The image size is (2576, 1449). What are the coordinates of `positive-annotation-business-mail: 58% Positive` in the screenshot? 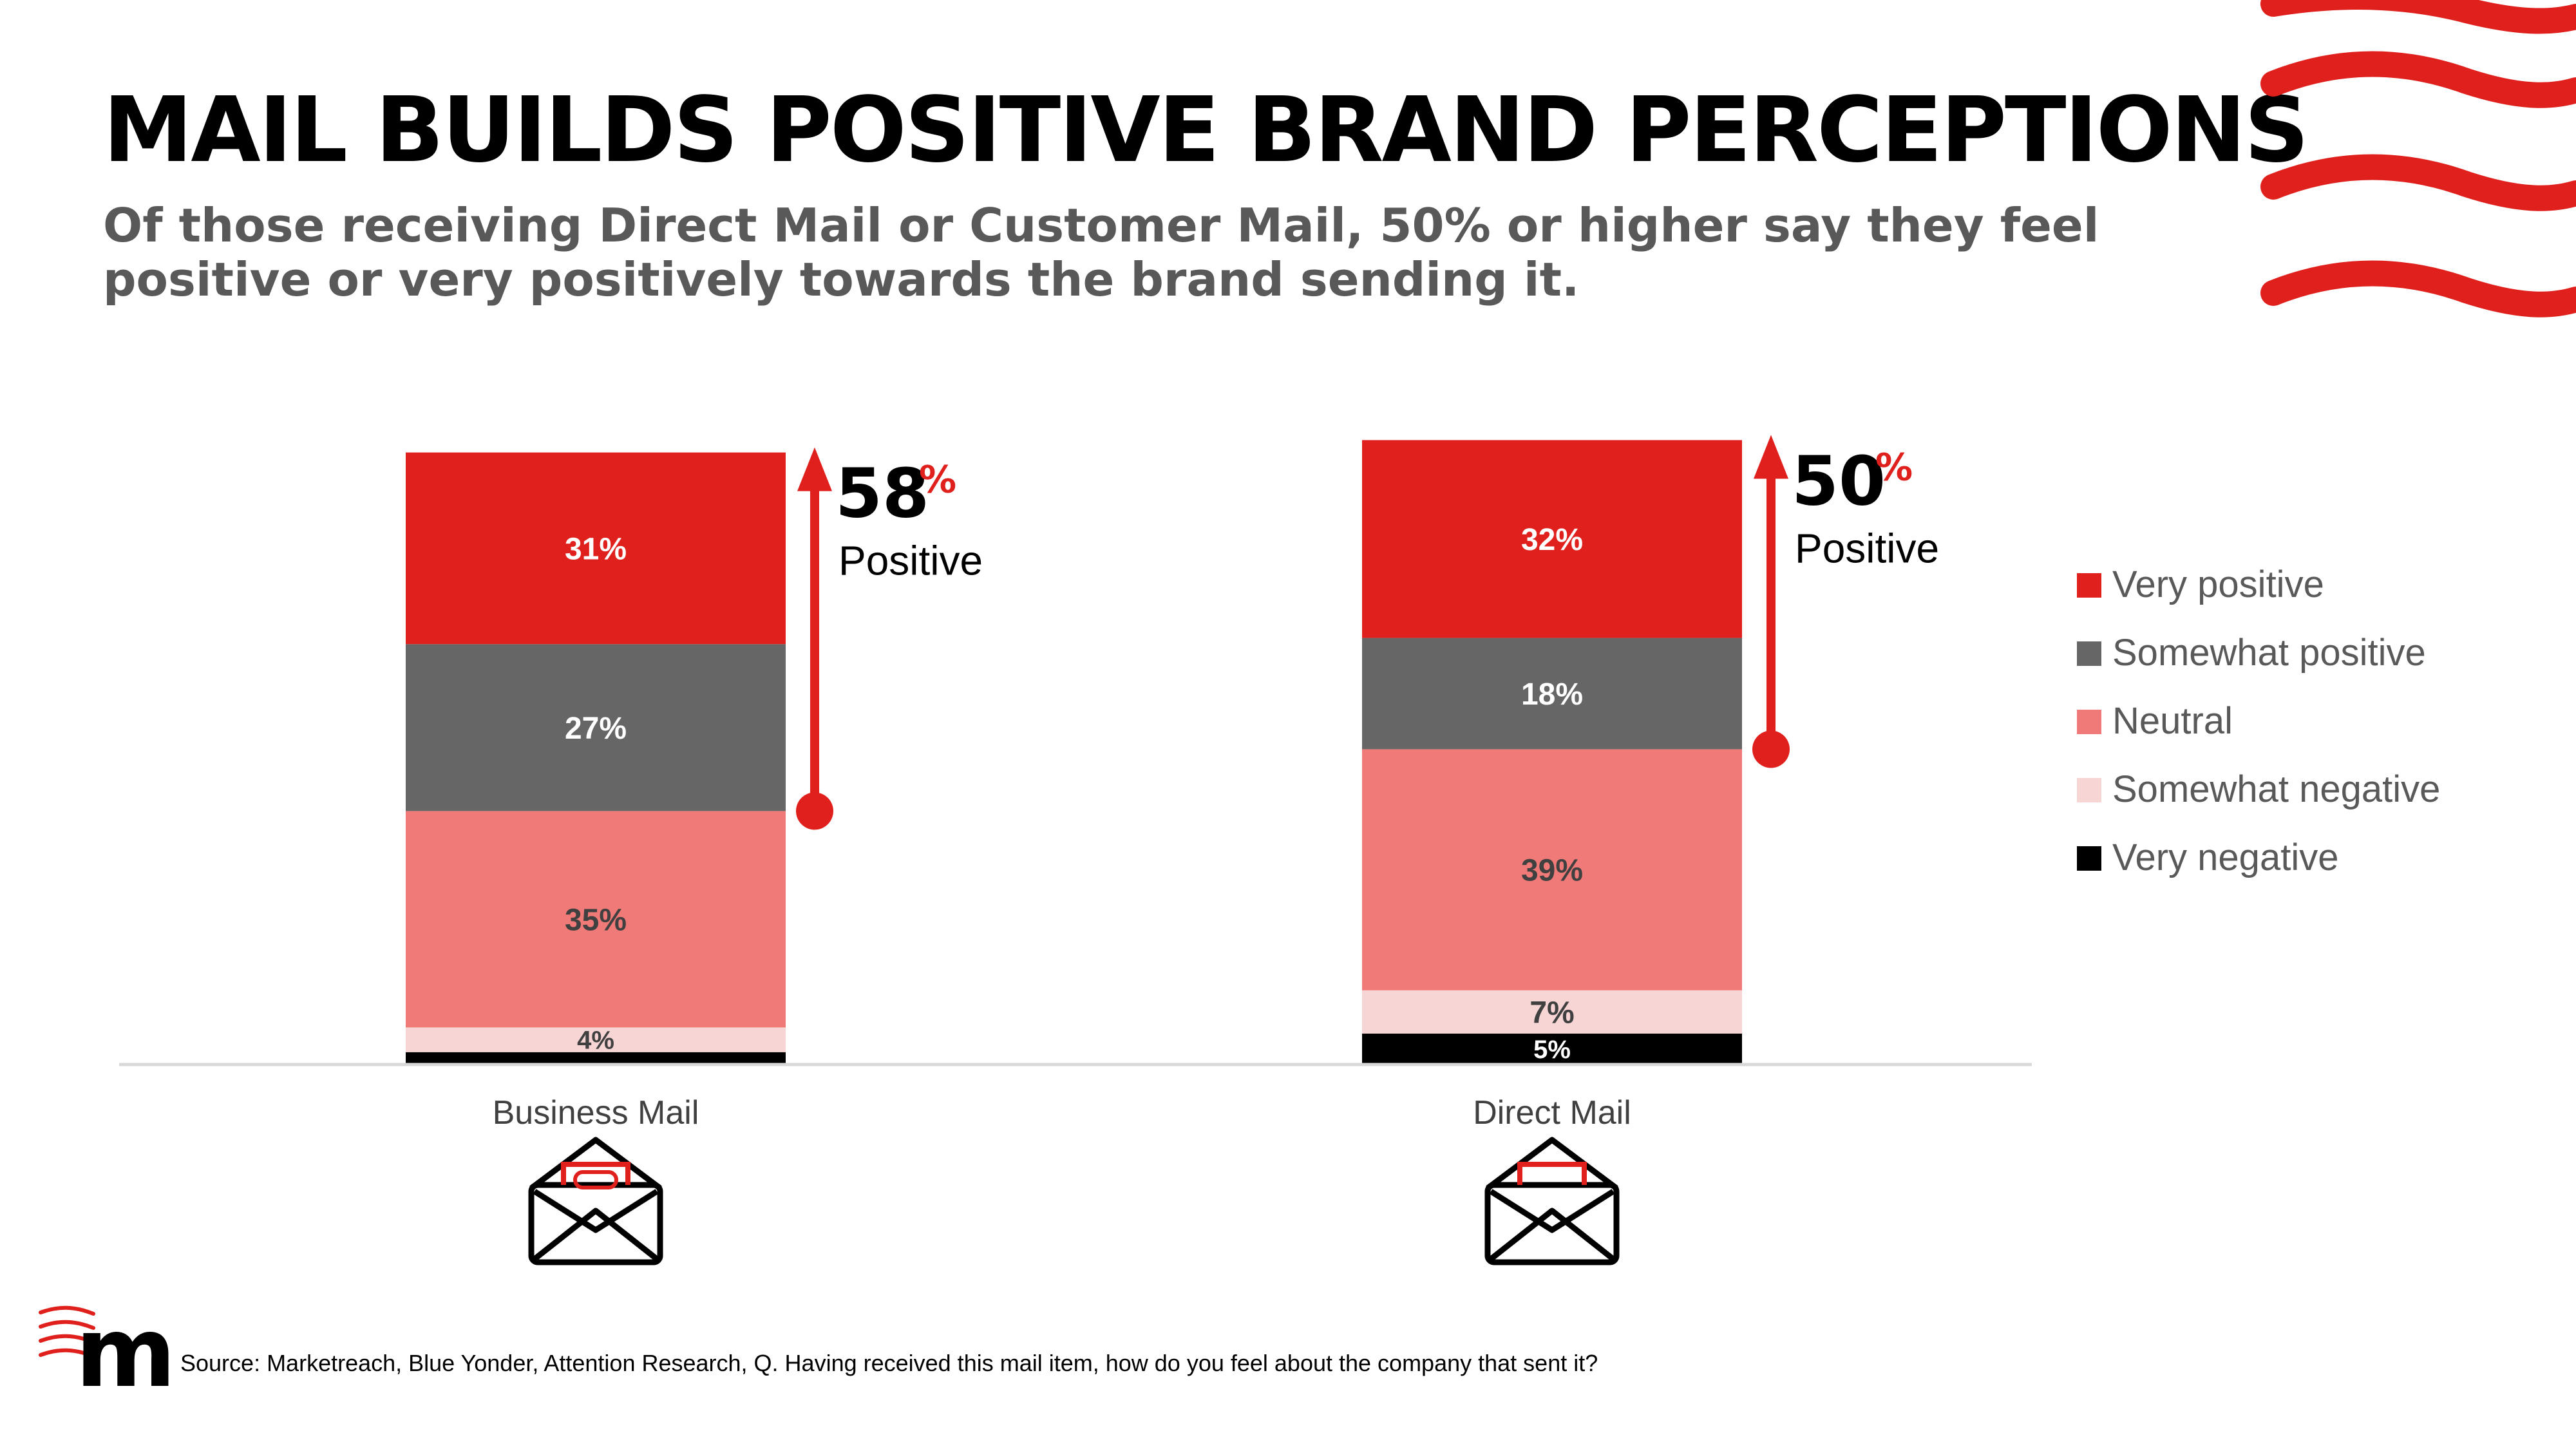 It's located at (889, 638).